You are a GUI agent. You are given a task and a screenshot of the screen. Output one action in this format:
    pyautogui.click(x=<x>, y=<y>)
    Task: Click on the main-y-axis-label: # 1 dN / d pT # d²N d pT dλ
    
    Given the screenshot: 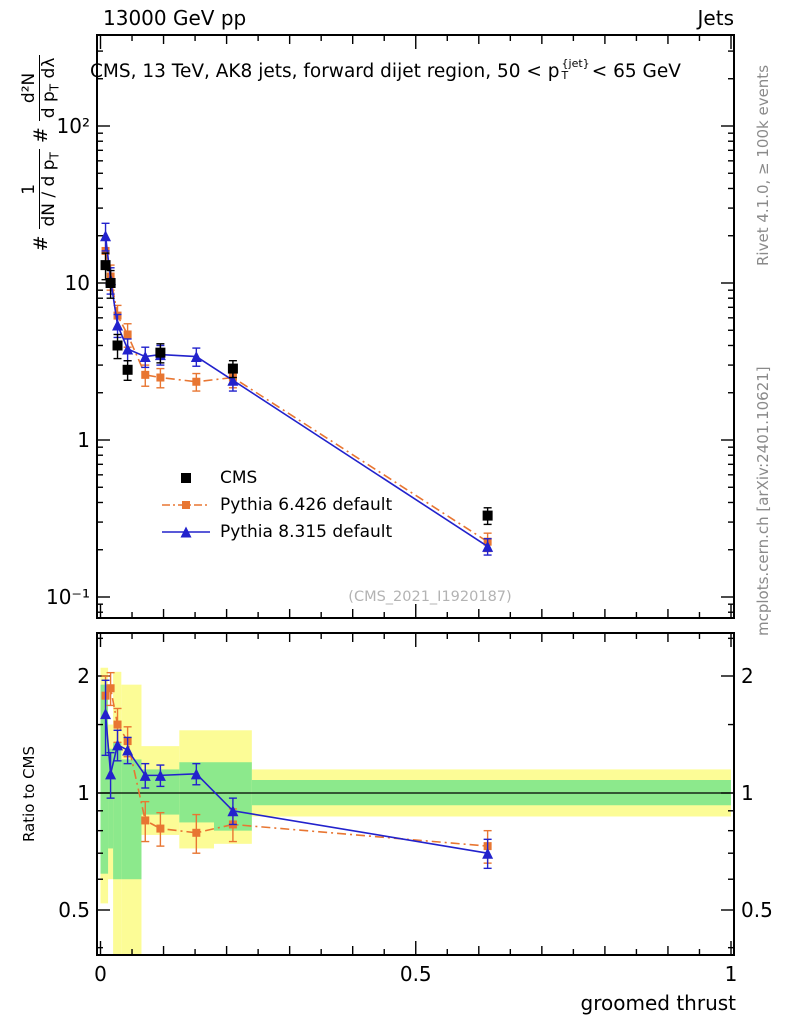 What is the action you would take?
    pyautogui.click(x=42, y=150)
    